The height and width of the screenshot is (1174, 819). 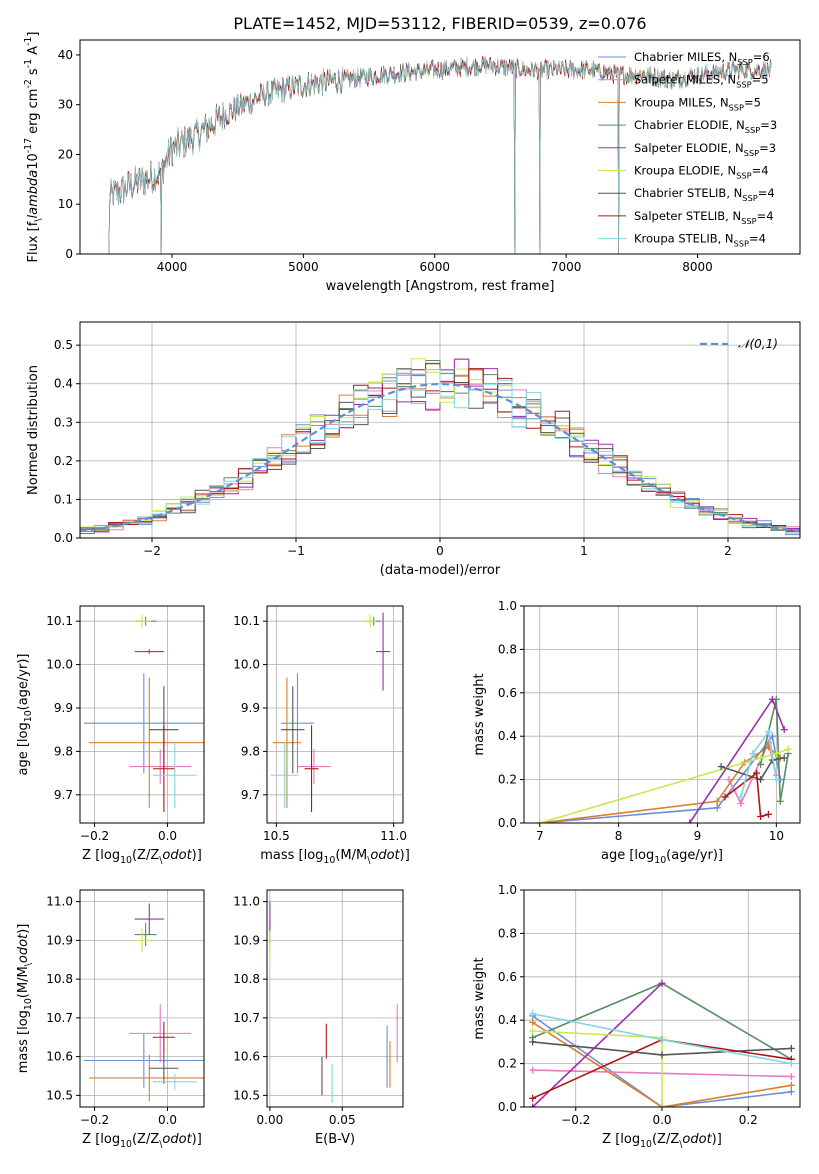 I want to click on weight-line-kroupa_miles, so click(x=662, y=1064).